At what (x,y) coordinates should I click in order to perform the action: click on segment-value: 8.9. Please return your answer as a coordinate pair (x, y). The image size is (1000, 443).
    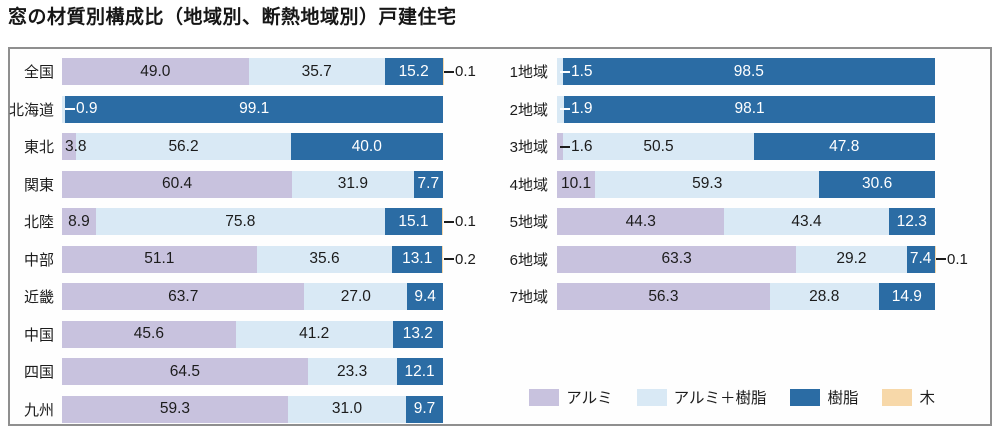
    Looking at the image, I should click on (79, 222).